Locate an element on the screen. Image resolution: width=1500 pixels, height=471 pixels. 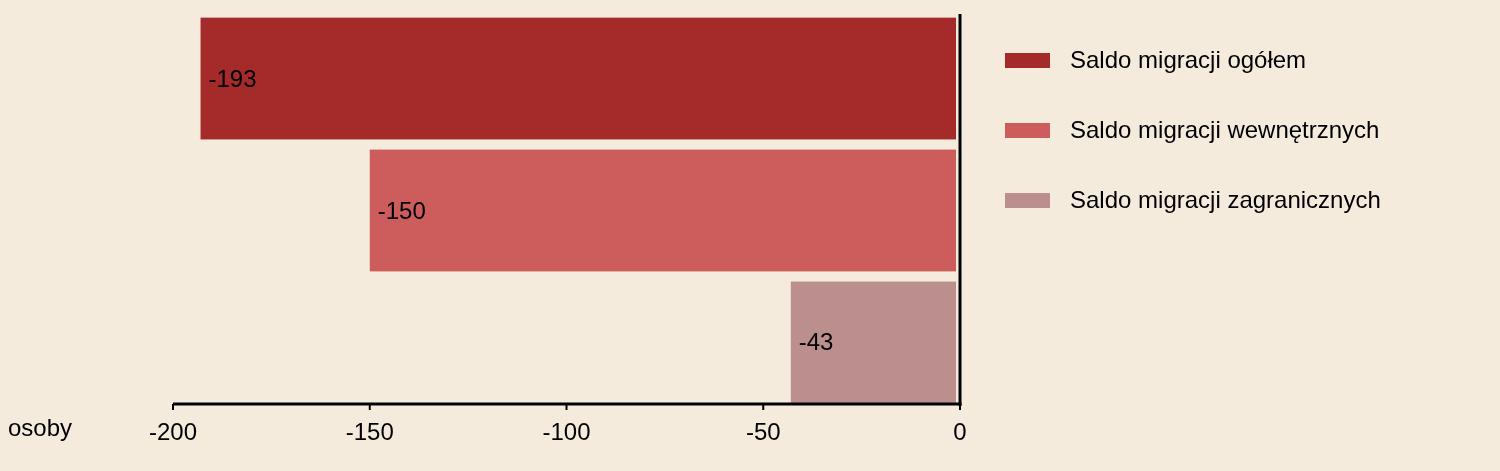
x-tick-label: -150 is located at coordinates (369, 431).